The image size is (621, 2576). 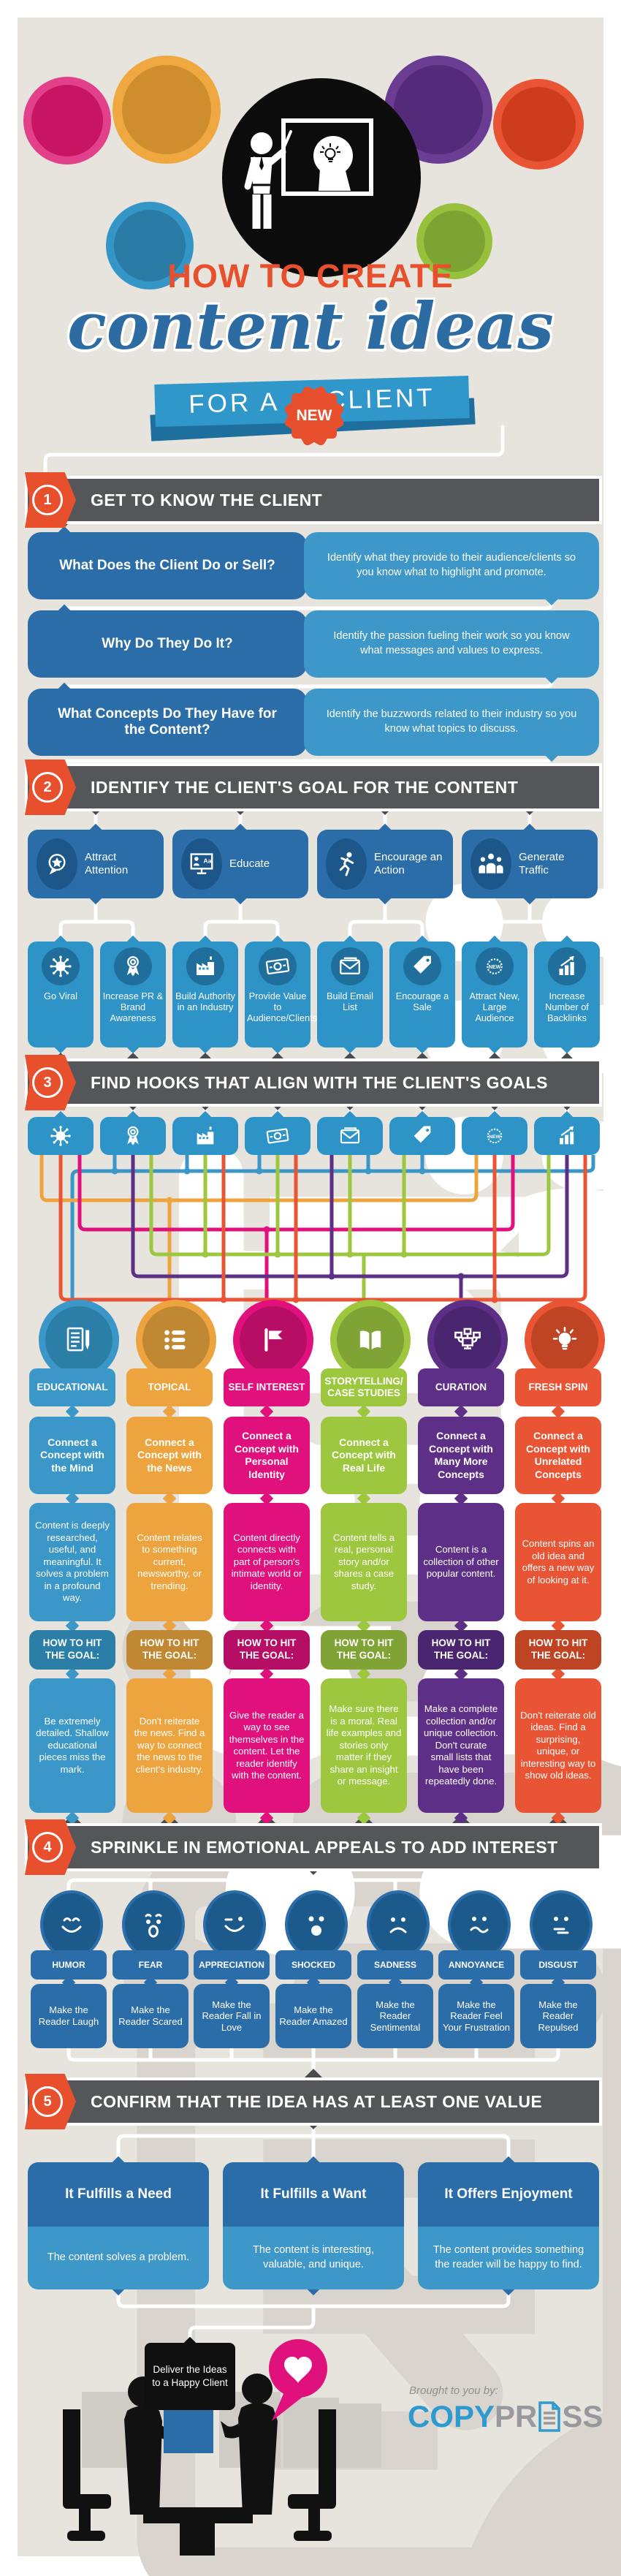 I want to click on emotion-label: FEAR, so click(x=151, y=1965).